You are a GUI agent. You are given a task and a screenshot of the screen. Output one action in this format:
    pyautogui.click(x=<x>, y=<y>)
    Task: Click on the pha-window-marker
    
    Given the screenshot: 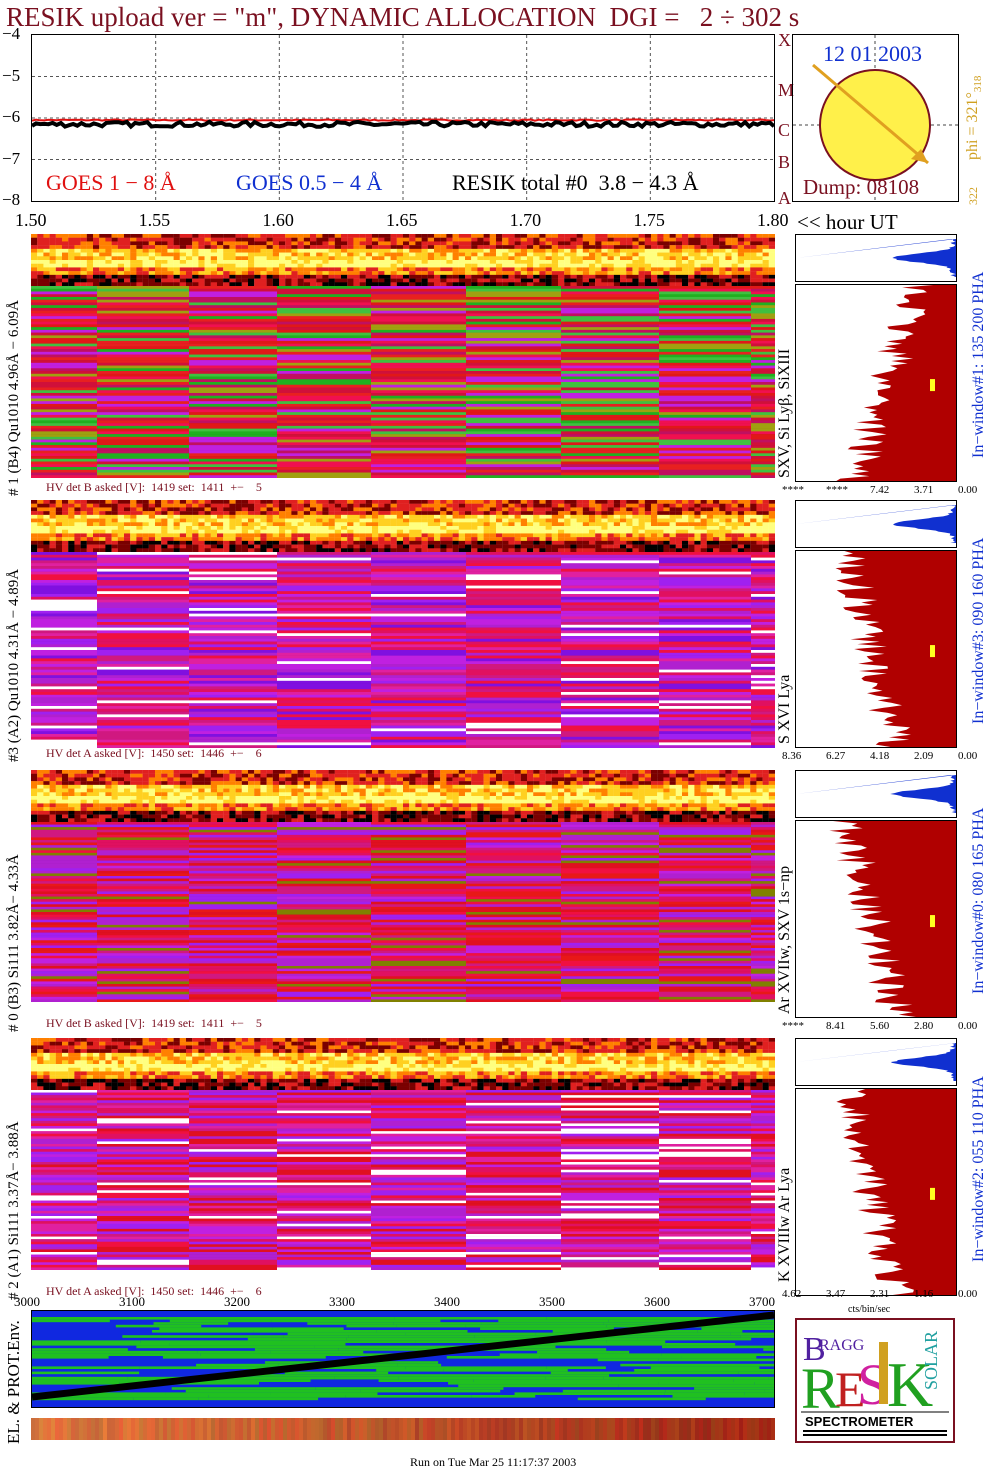 What is the action you would take?
    pyautogui.click(x=932, y=385)
    